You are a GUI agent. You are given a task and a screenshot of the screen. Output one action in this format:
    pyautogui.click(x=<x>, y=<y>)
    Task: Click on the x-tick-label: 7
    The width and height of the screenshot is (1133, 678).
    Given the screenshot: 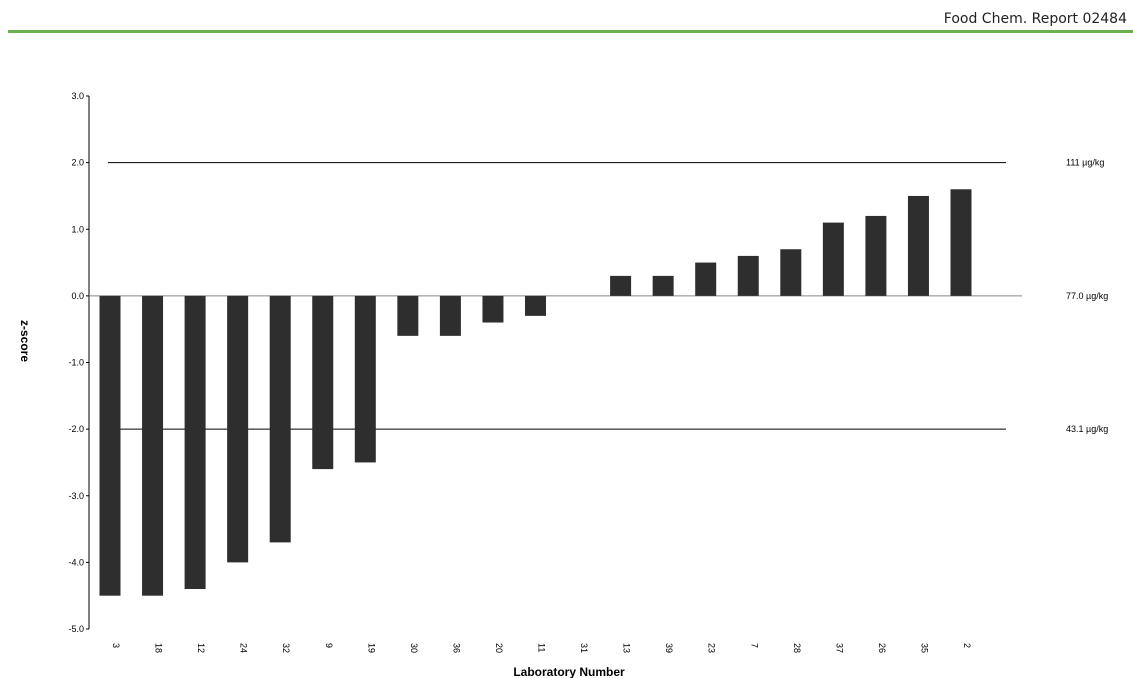 What is the action you would take?
    pyautogui.click(x=754, y=645)
    